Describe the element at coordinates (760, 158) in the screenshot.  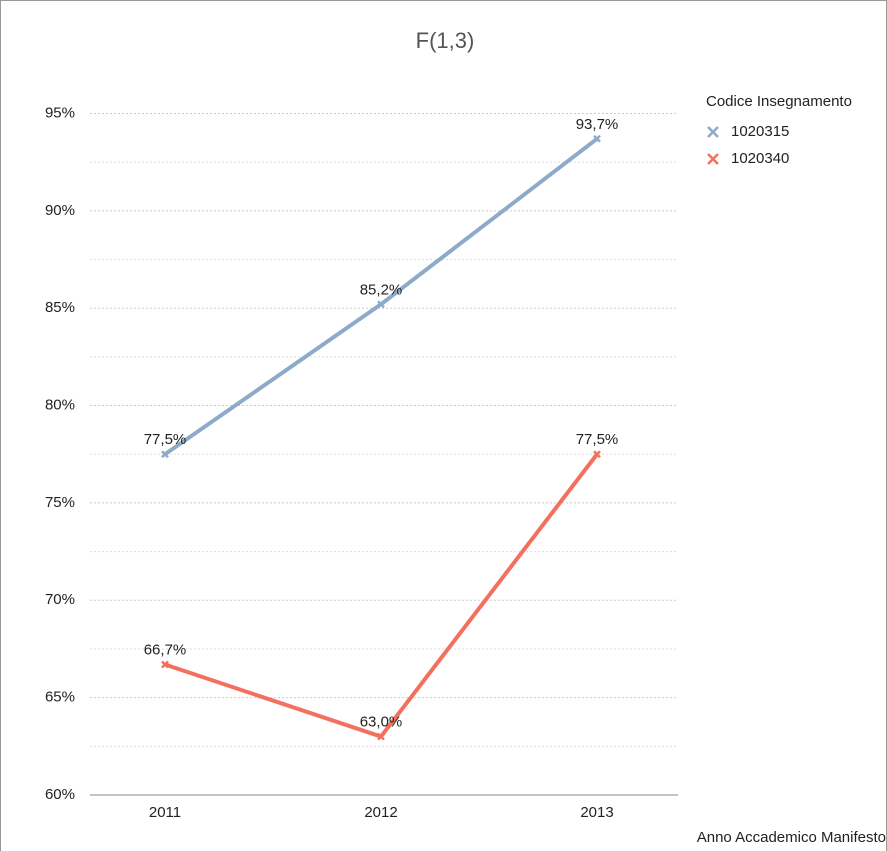
I see `legend-label: 1020340` at that location.